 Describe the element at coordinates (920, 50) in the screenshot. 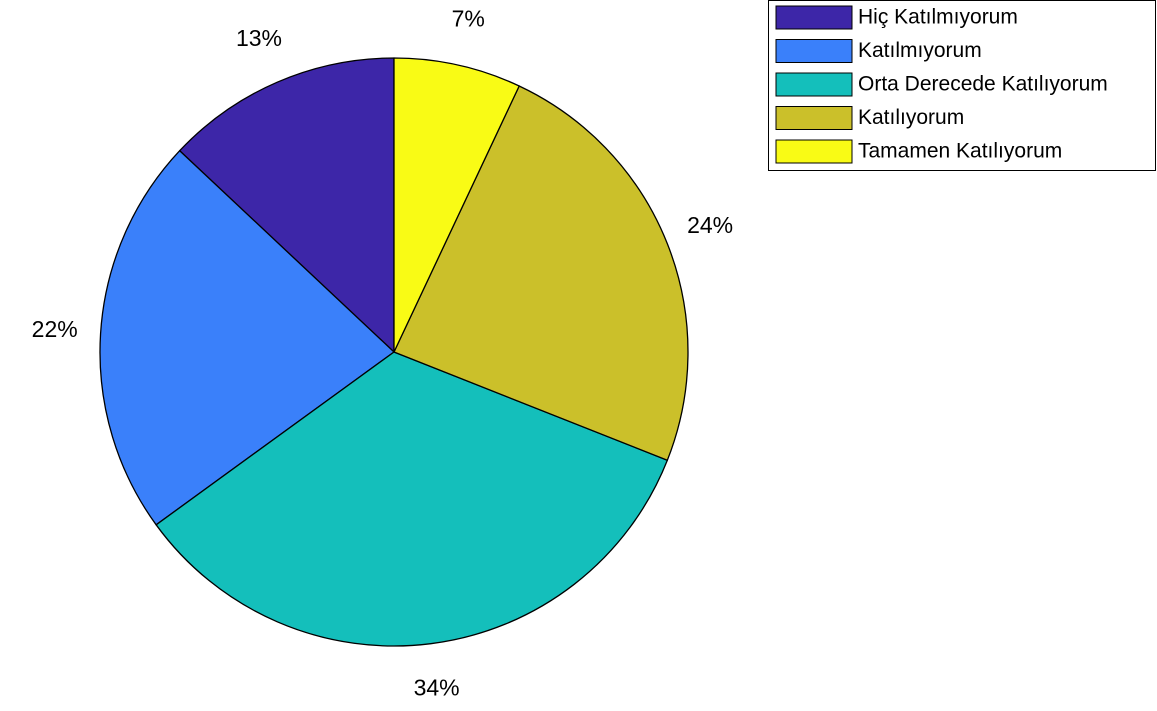

I see `legend-label-katilmiyorum: Katılmıyorum` at that location.